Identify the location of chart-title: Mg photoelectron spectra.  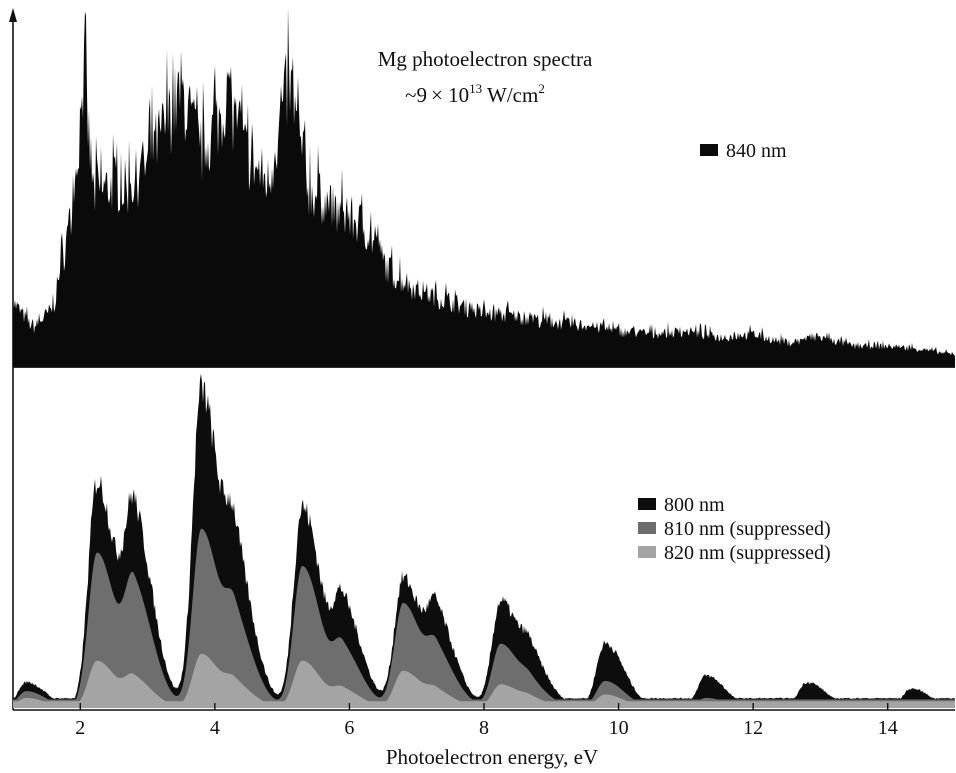
(485, 59).